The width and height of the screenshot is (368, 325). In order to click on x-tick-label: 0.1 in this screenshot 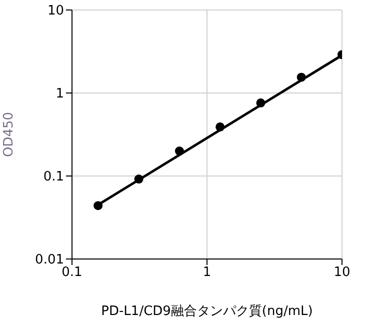, I will do `click(72, 272)`.